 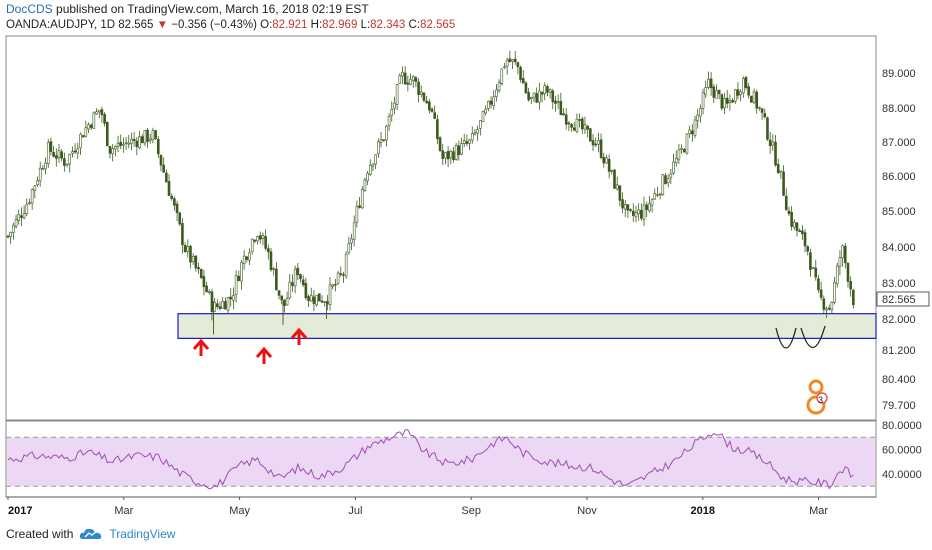 What do you see at coordinates (20, 511) in the screenshot?
I see `time-axis-label: 2017` at bounding box center [20, 511].